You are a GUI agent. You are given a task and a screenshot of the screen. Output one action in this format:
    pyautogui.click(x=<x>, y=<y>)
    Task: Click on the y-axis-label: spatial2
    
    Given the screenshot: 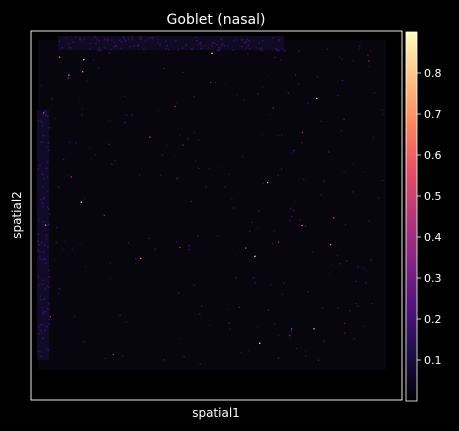 What is the action you would take?
    pyautogui.click(x=17, y=215)
    